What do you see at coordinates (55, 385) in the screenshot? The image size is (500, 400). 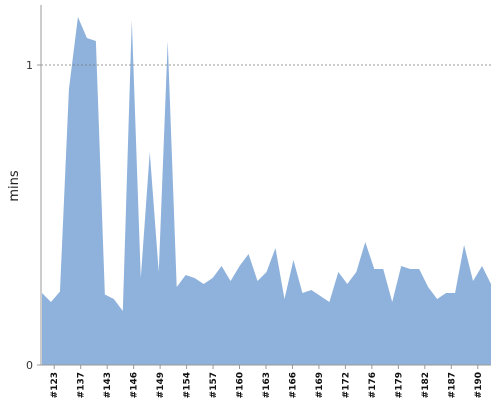 I see `x-tick-label: #123` at bounding box center [55, 385].